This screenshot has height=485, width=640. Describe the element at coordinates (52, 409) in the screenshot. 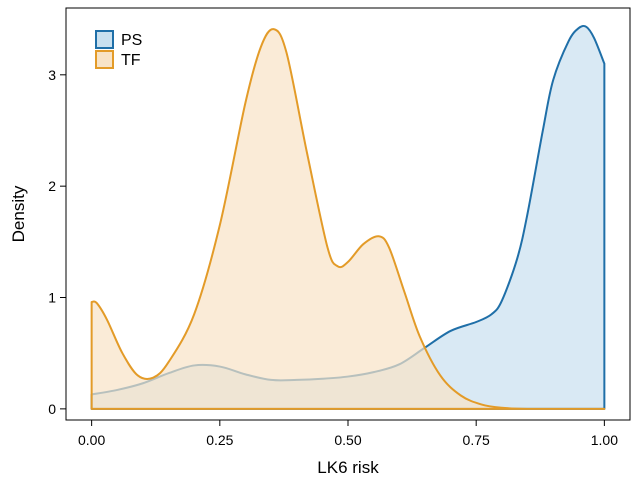

I see `y-tick-label: 0` at that location.